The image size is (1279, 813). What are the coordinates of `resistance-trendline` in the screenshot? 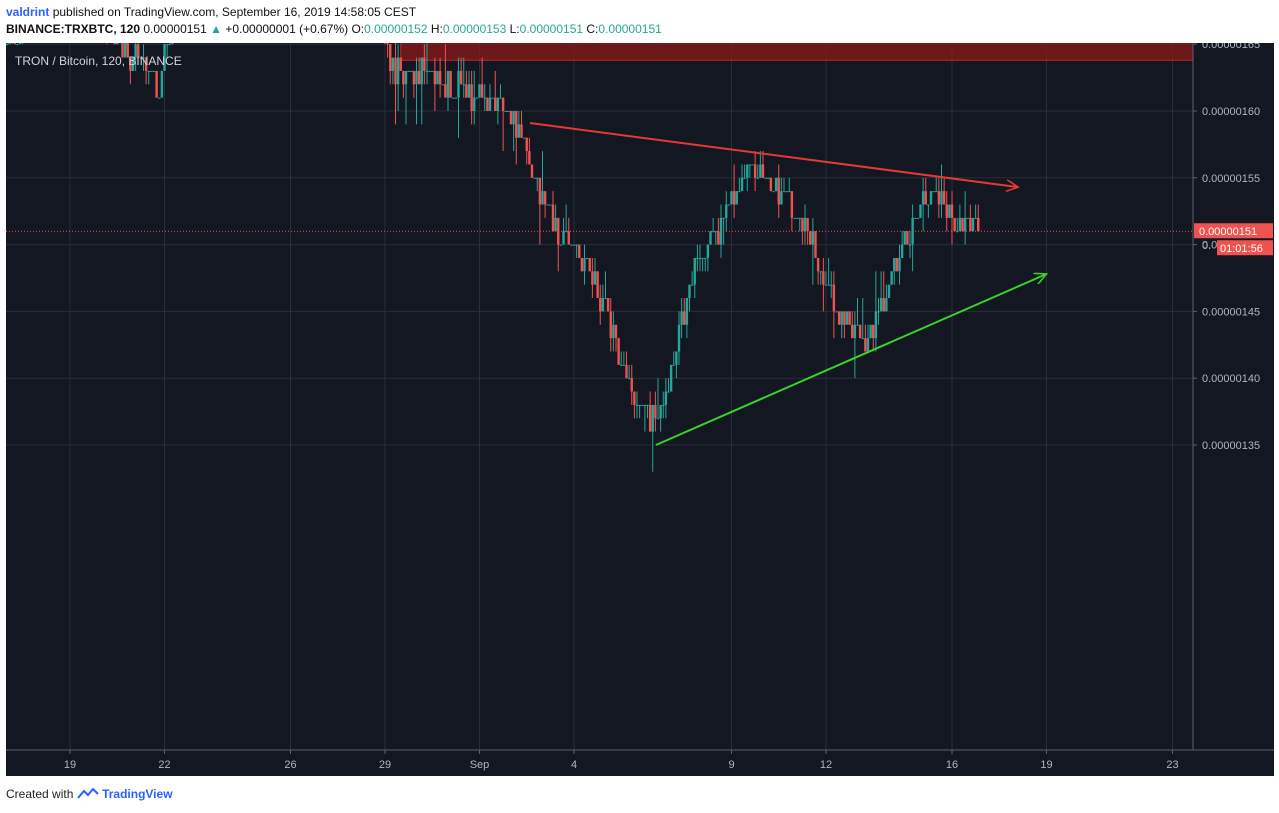 It's located at (773, 154).